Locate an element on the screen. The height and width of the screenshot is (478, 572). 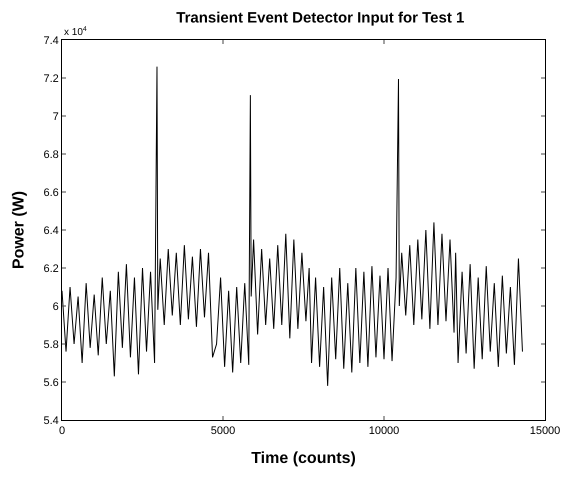
x-tick-label: 15000 is located at coordinates (545, 431).